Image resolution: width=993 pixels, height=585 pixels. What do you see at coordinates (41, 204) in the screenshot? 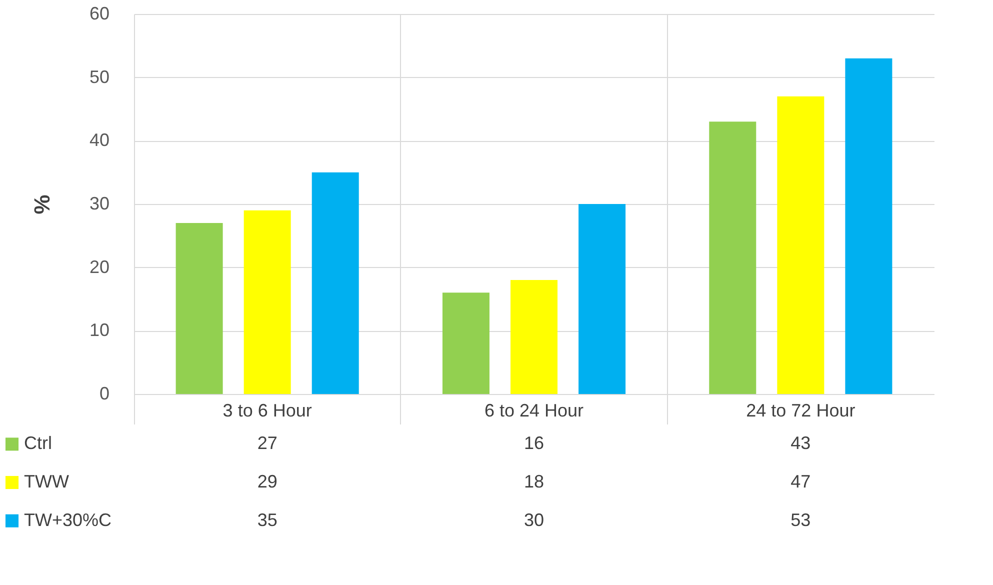
I see `y-axis-title: %` at bounding box center [41, 204].